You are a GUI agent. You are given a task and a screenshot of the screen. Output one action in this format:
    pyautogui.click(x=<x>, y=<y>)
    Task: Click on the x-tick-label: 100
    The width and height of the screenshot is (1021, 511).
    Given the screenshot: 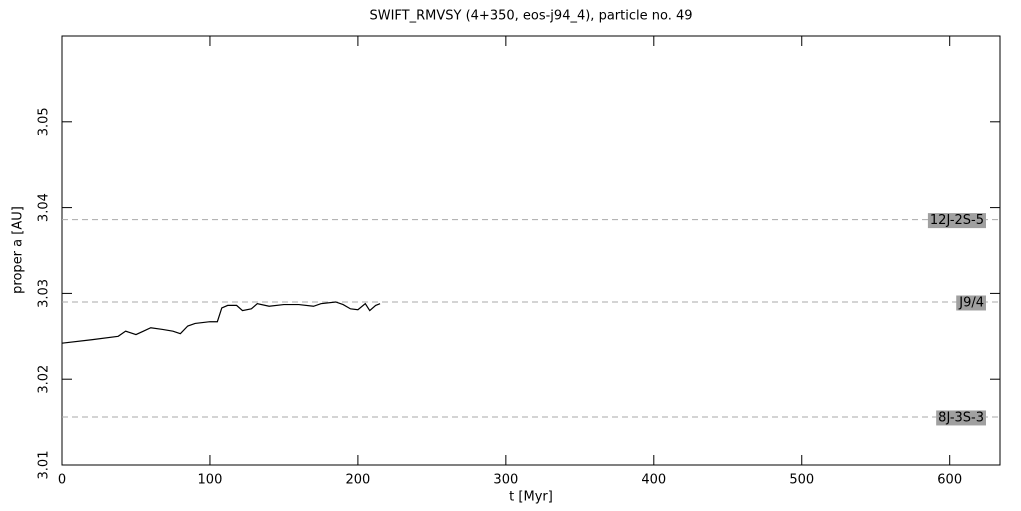 What is the action you would take?
    pyautogui.click(x=210, y=480)
    